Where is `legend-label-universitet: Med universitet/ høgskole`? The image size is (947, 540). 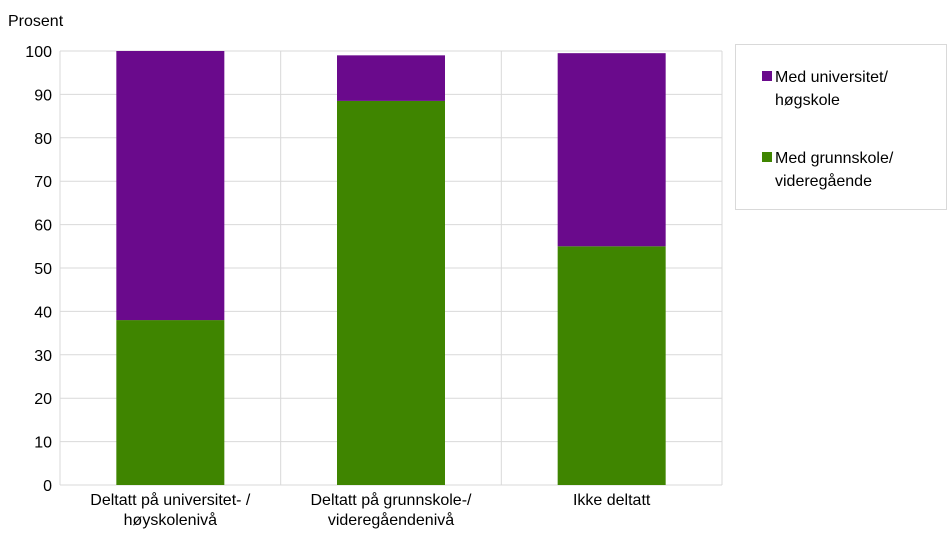 legend-label-universitet: Med universitet/ høgskole is located at coordinates (831, 89).